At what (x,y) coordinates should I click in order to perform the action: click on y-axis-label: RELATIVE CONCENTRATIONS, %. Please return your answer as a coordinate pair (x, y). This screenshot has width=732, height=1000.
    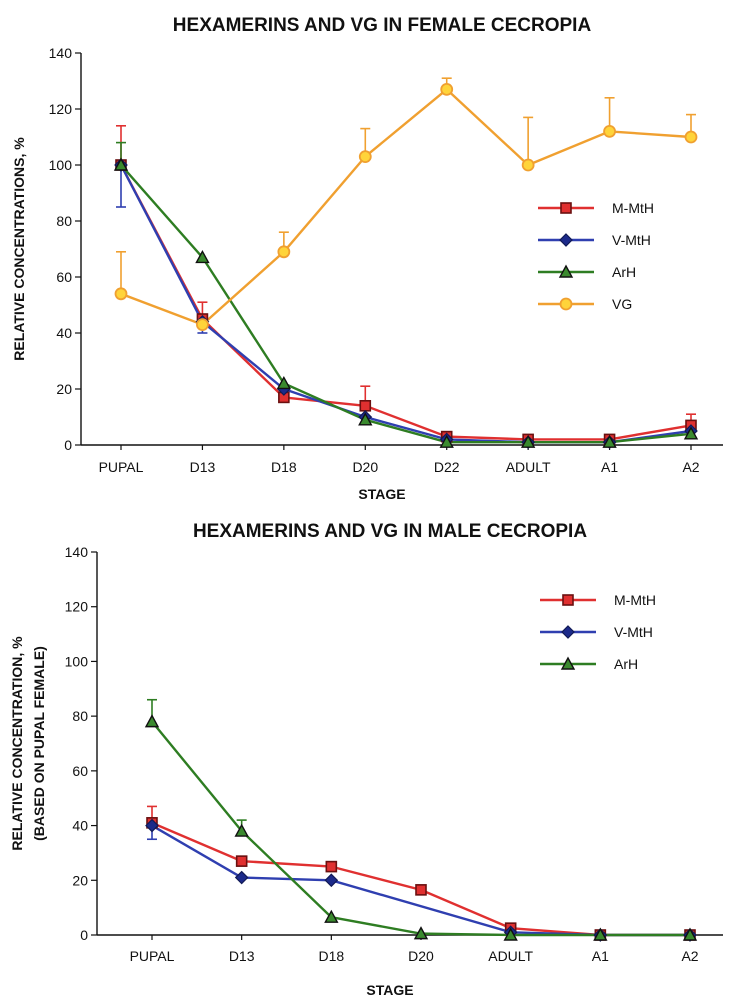
    Looking at the image, I should click on (19, 249).